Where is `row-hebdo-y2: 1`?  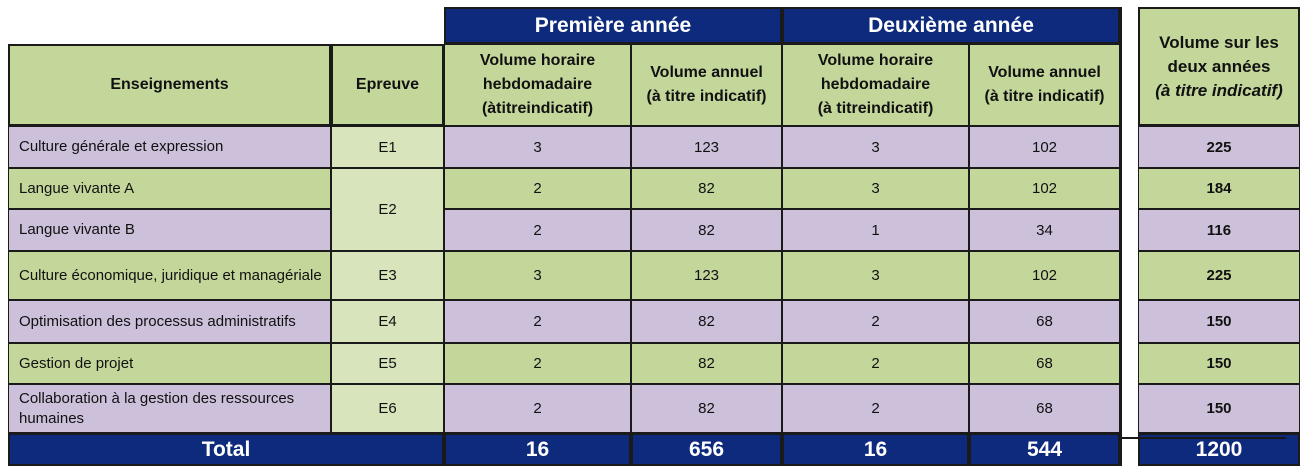 row-hebdo-y2: 1 is located at coordinates (875, 230).